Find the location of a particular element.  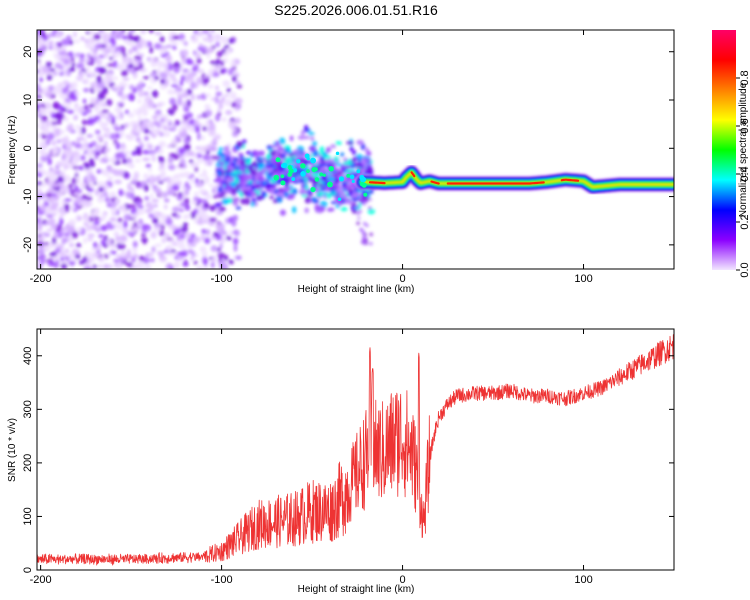

x-tick-label: 100 is located at coordinates (583, 279).